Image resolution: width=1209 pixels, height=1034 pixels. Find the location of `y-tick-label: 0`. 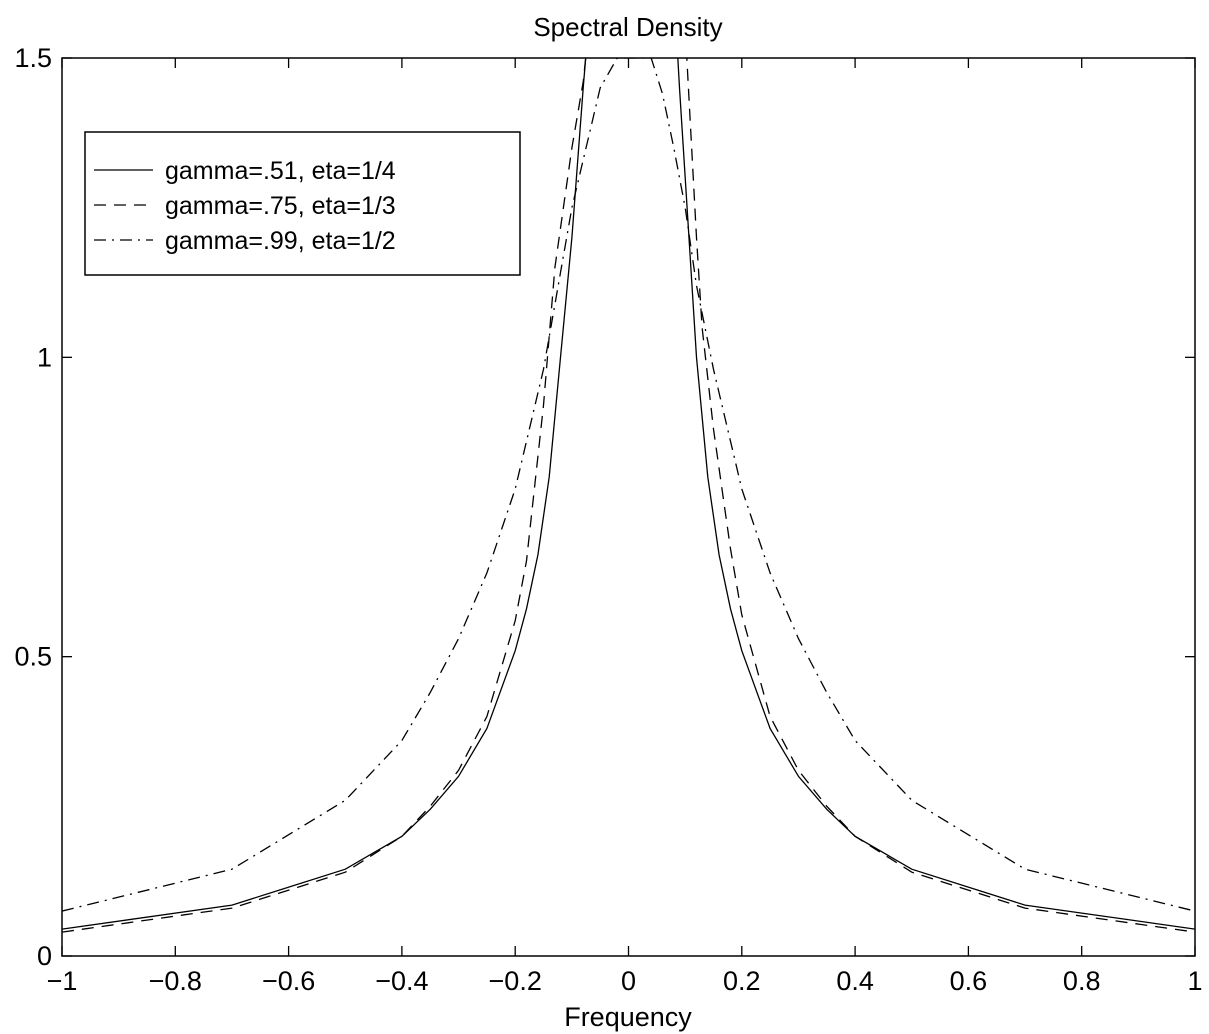

y-tick-label: 0 is located at coordinates (44, 956).